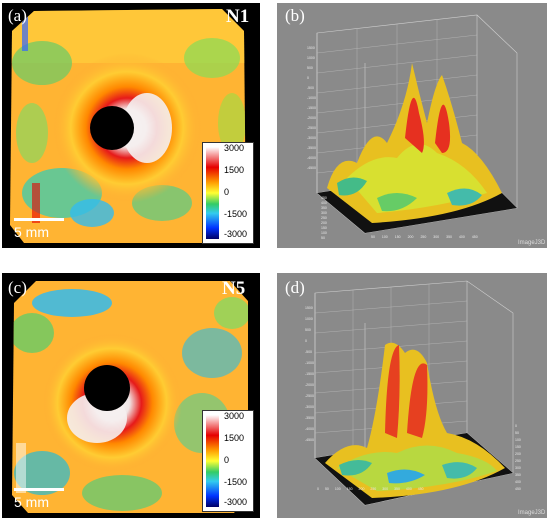 The image size is (550, 524). I want to click on colorbar-c-tick-3: -1500, so click(236, 482).